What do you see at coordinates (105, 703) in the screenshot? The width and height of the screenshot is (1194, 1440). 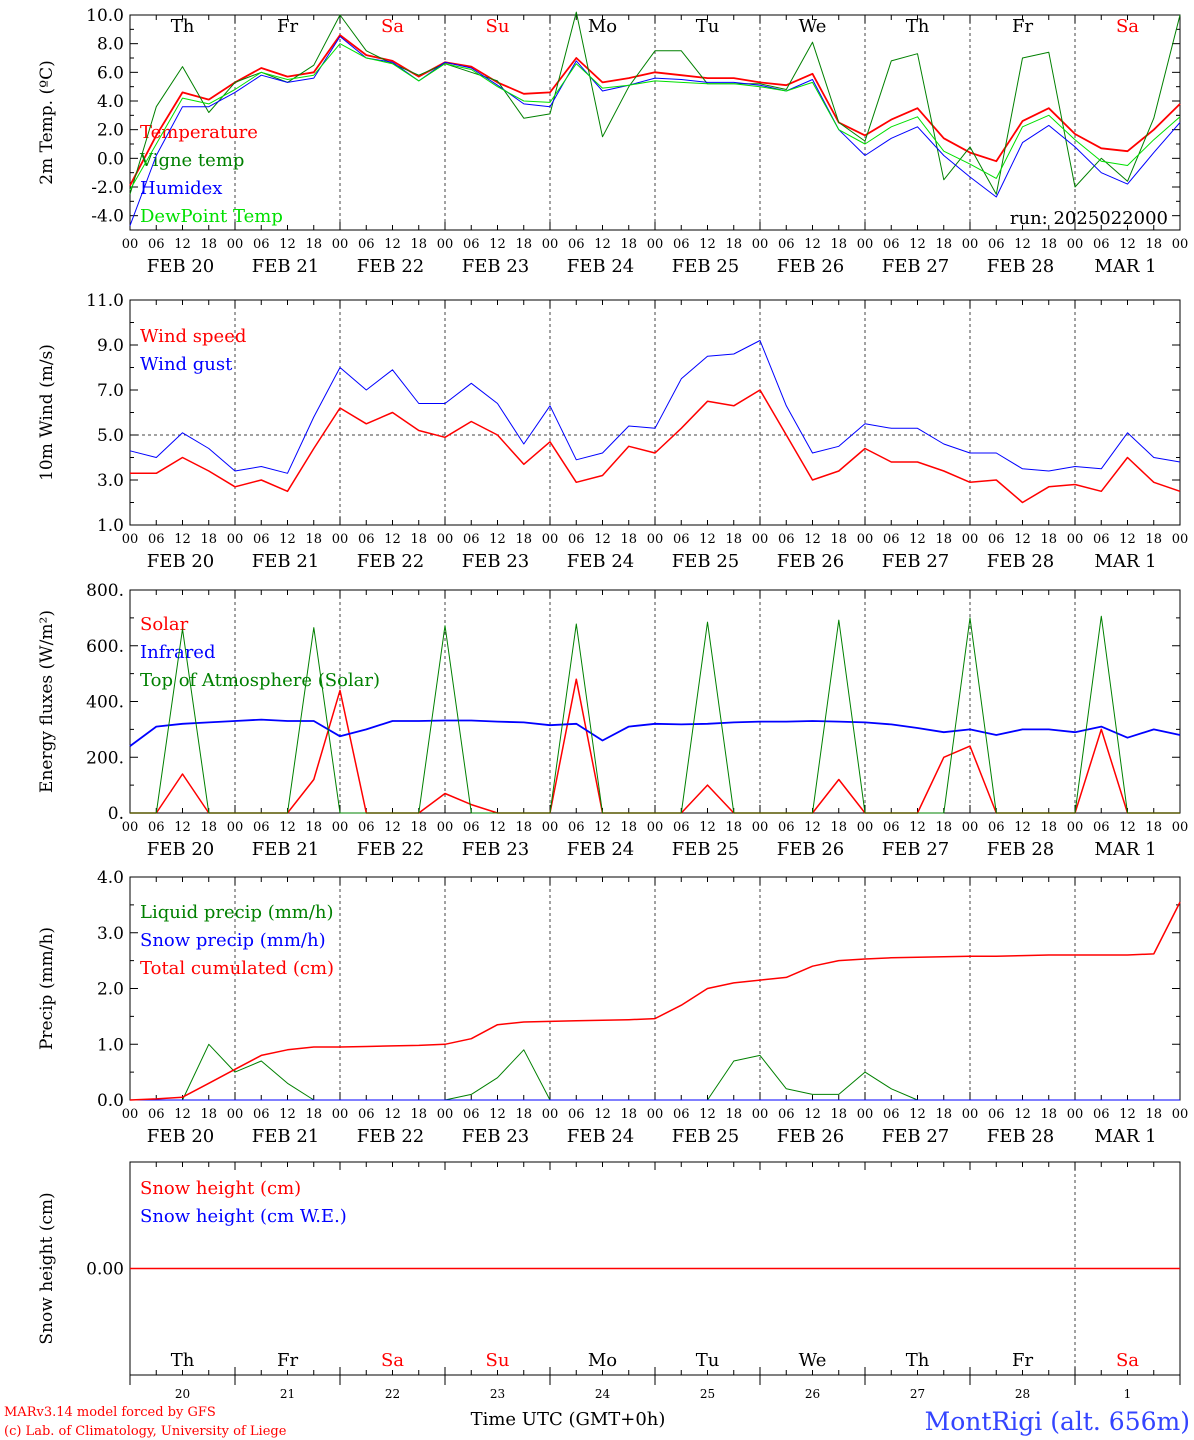 I see `y-tick-label: 400.` at bounding box center [105, 703].